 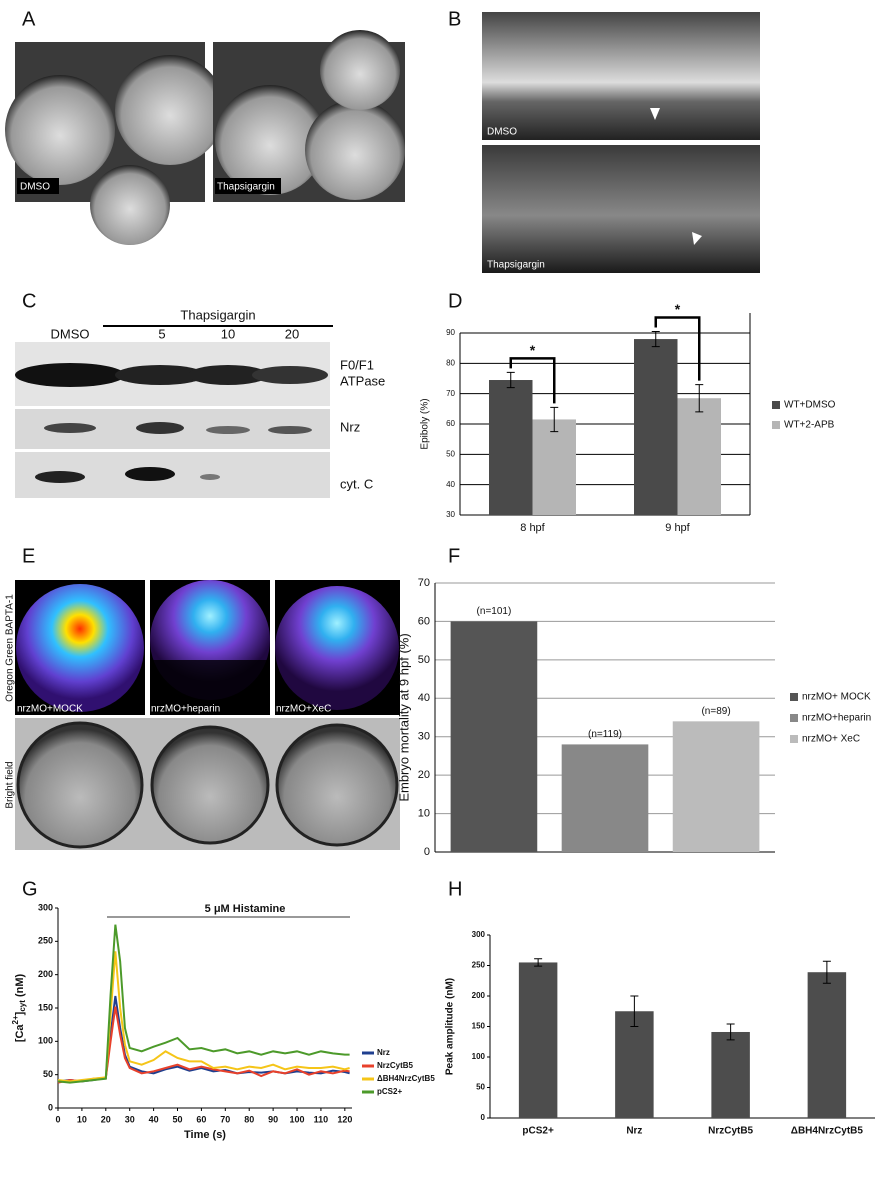 What do you see at coordinates (424, 583) in the screenshot?
I see `y-tick-label: 70` at bounding box center [424, 583].